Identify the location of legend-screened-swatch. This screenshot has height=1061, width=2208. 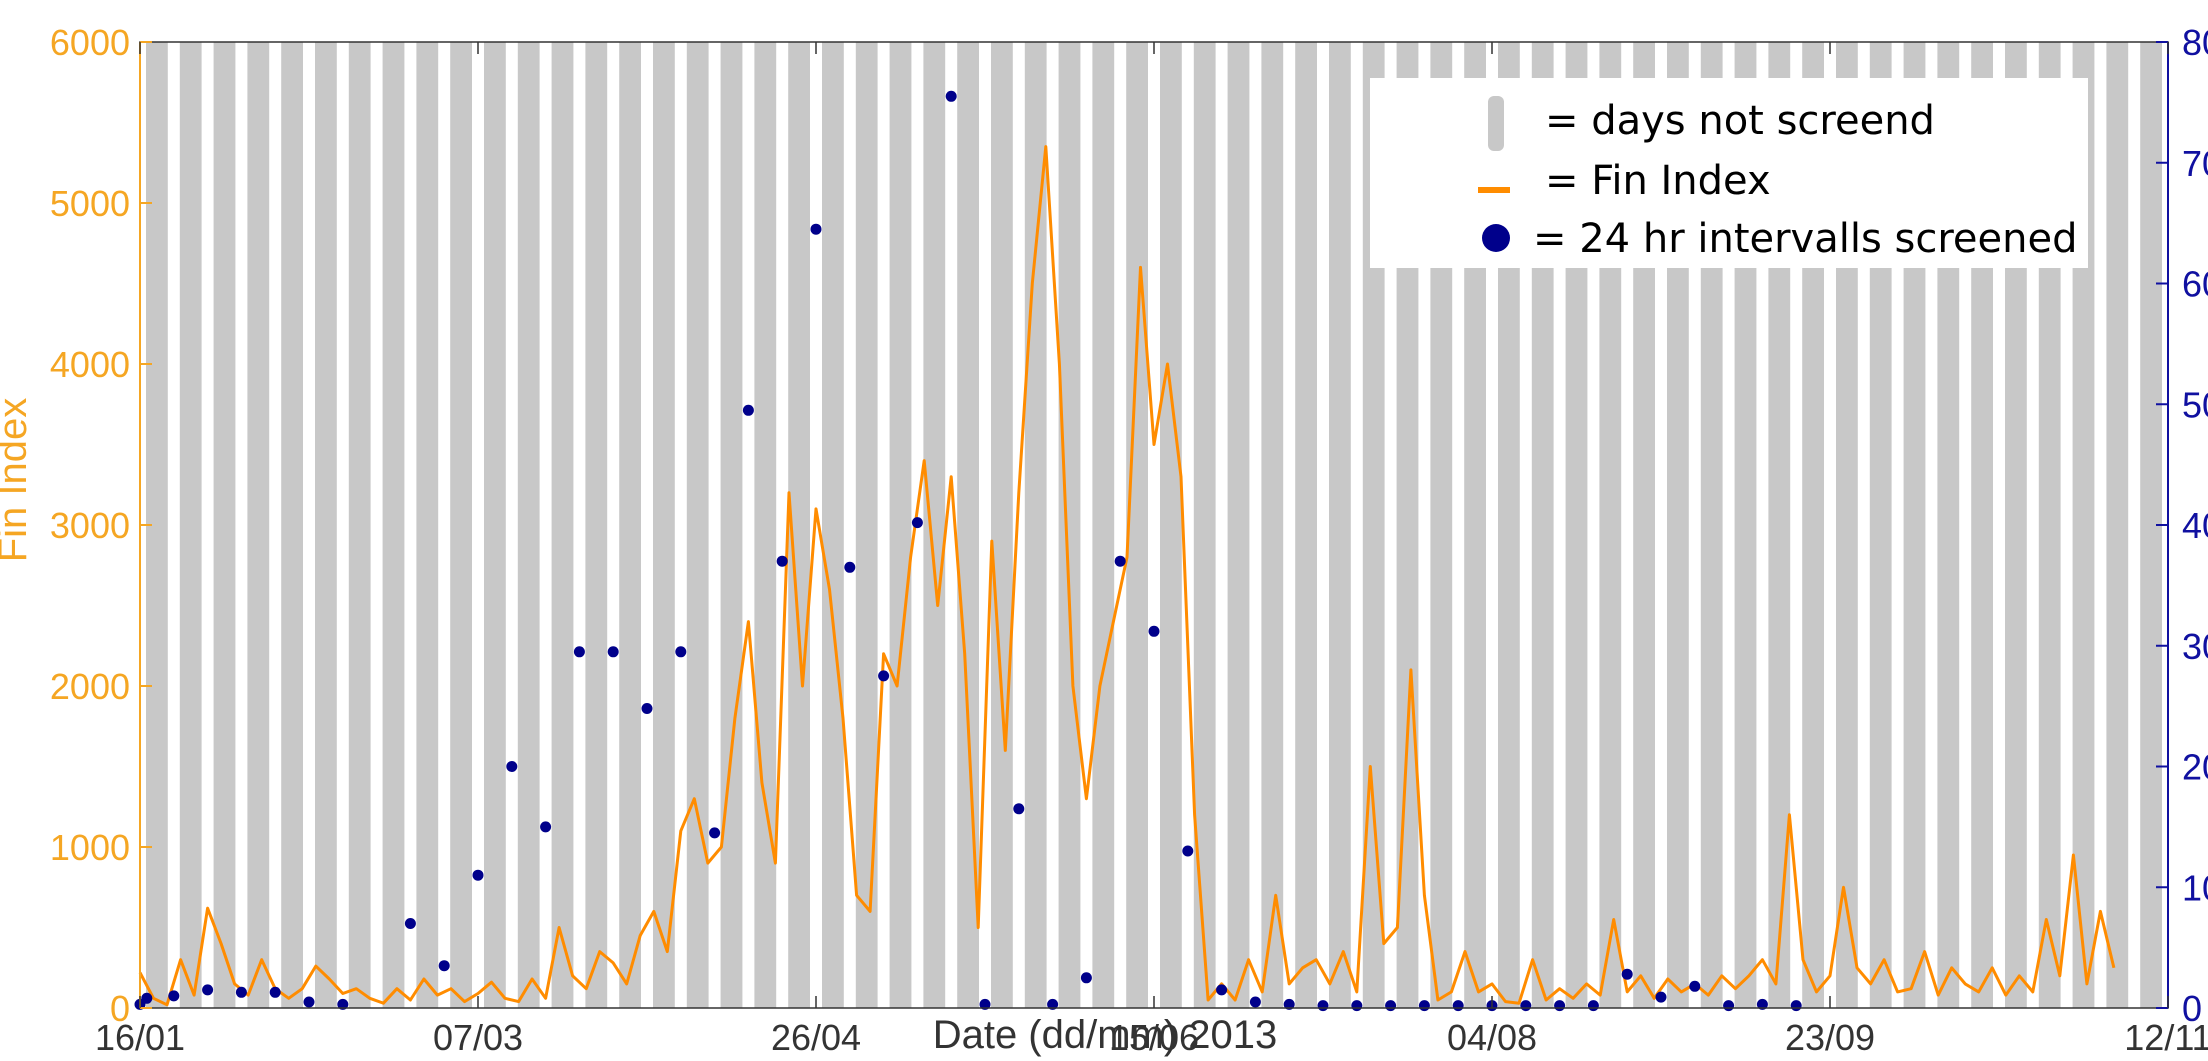
(1496, 238).